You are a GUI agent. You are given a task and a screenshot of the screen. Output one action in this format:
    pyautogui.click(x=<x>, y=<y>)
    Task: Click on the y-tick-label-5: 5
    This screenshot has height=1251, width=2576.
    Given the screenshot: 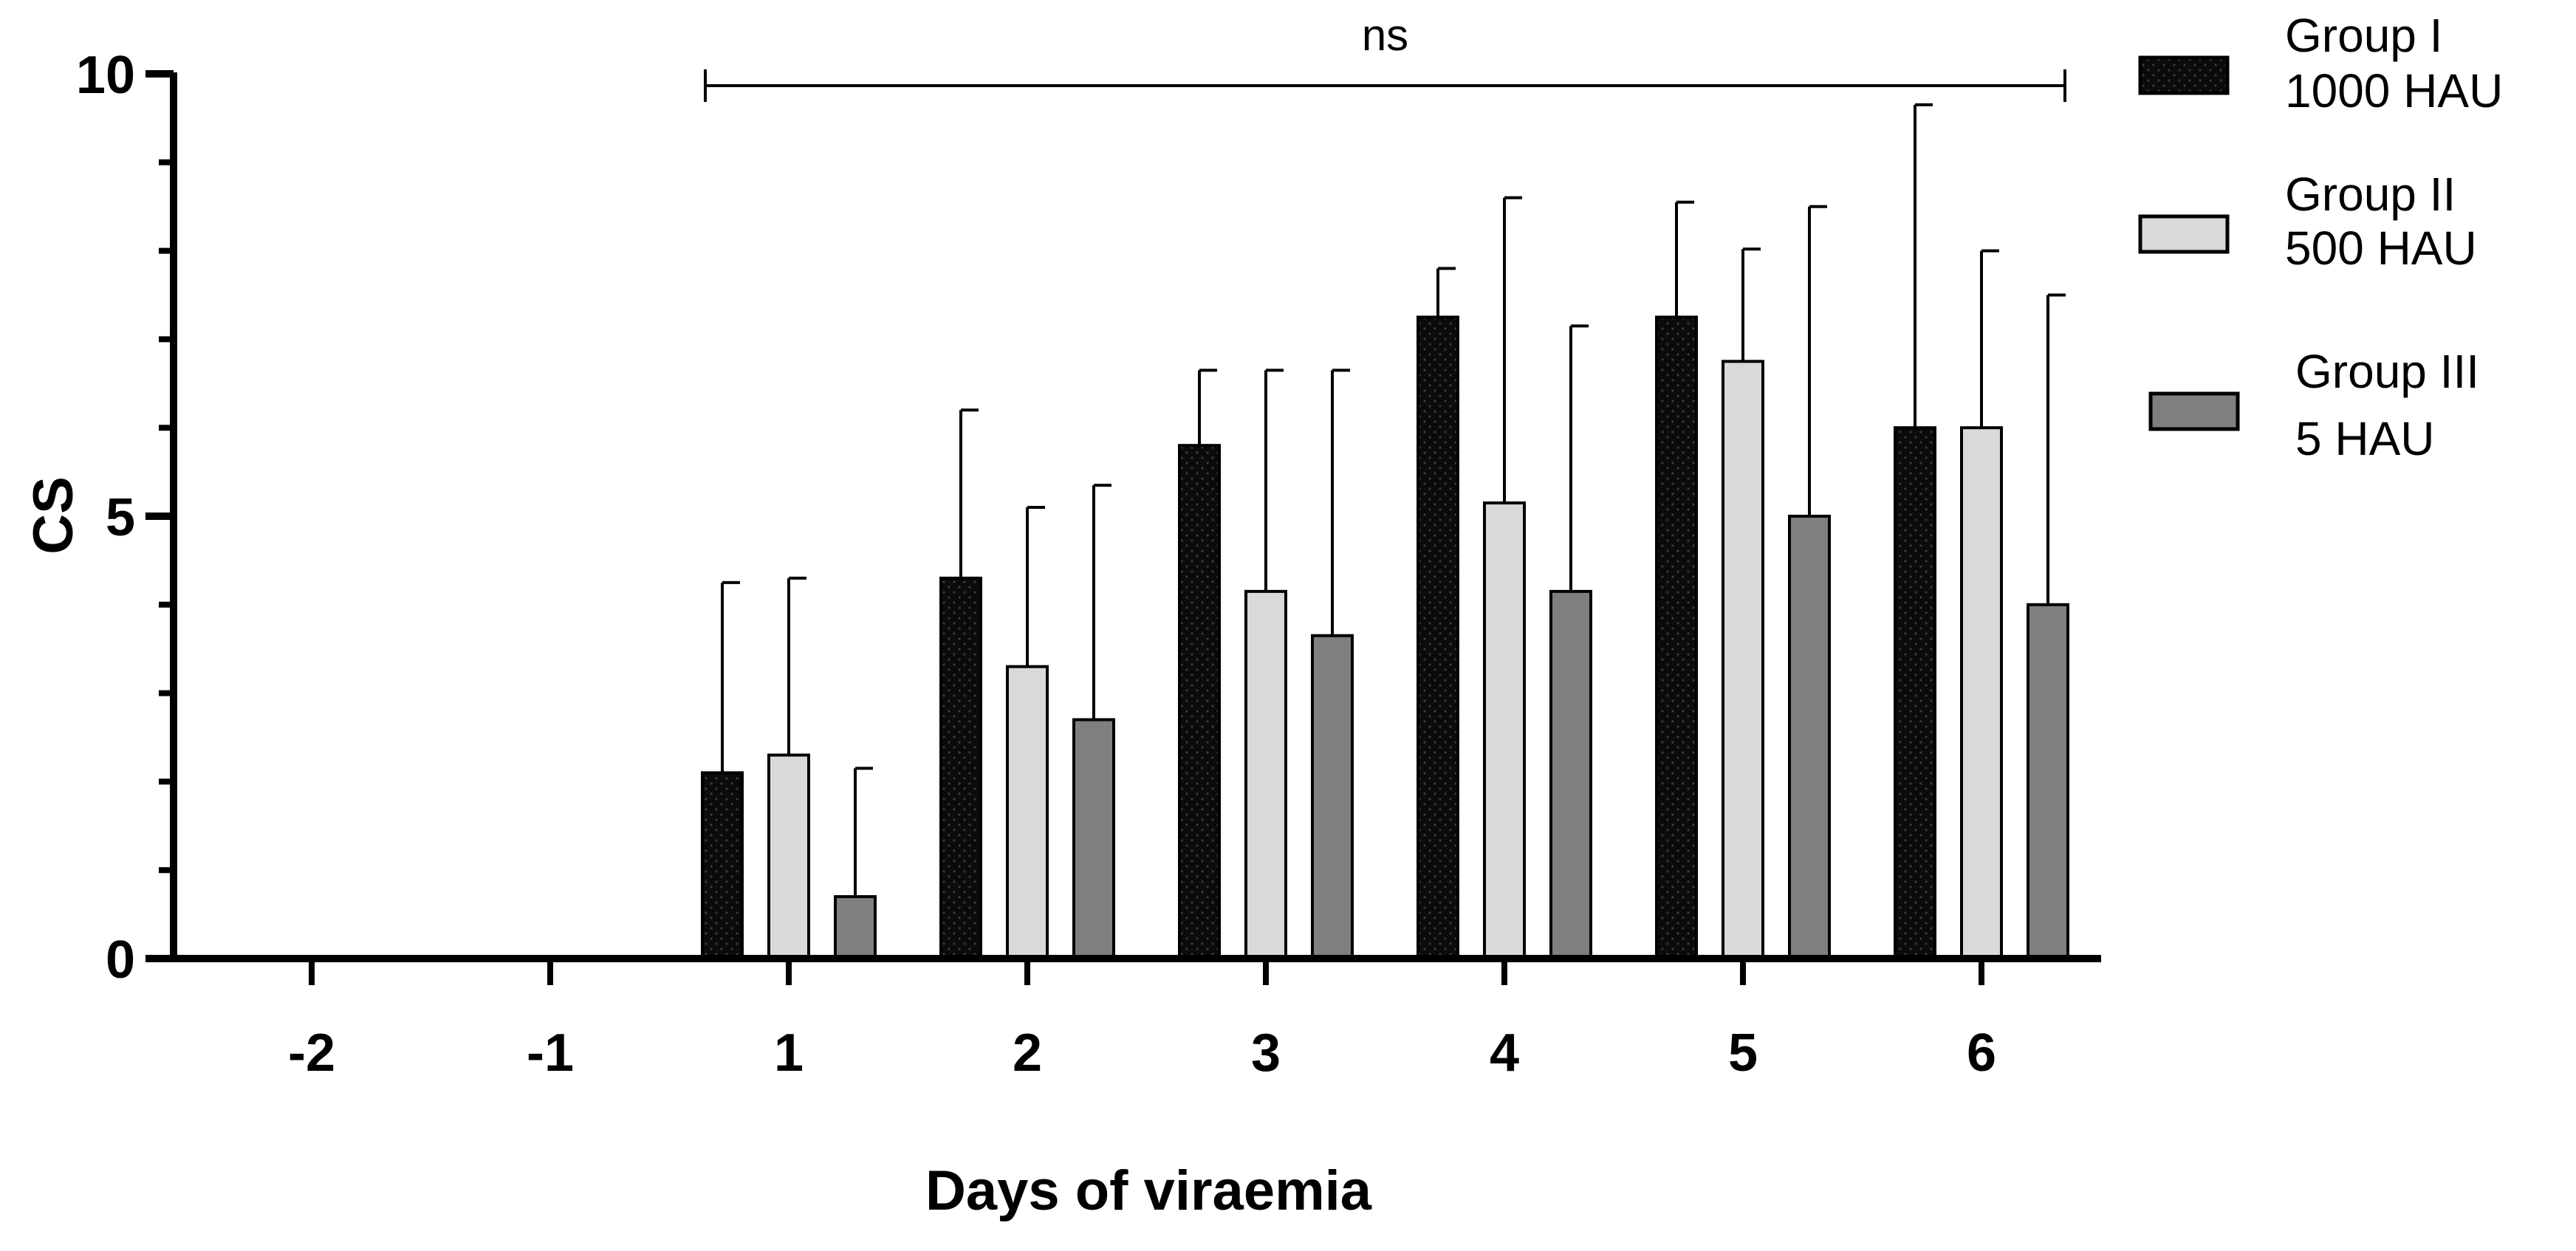 What is the action you would take?
    pyautogui.click(x=120, y=517)
    